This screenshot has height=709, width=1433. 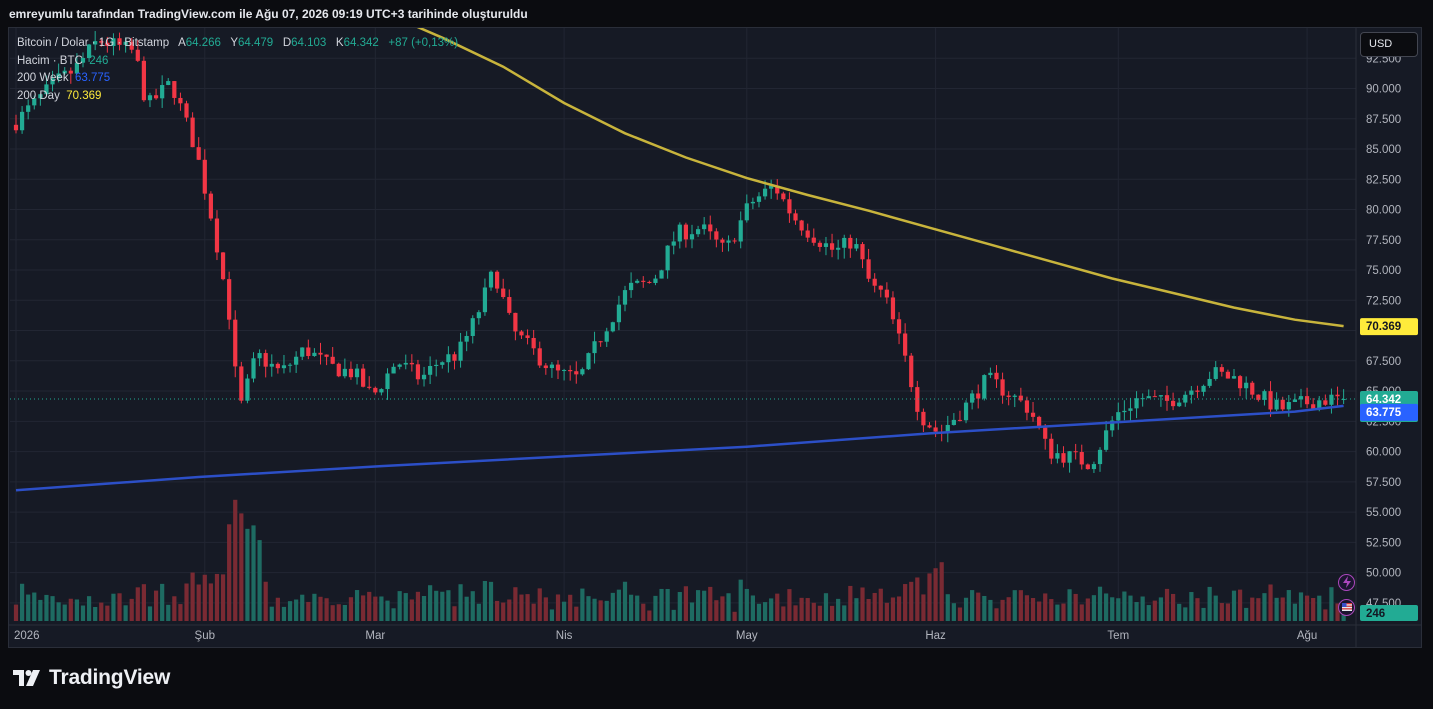 I want to click on tradingview-brand: TradingView, so click(x=90, y=678).